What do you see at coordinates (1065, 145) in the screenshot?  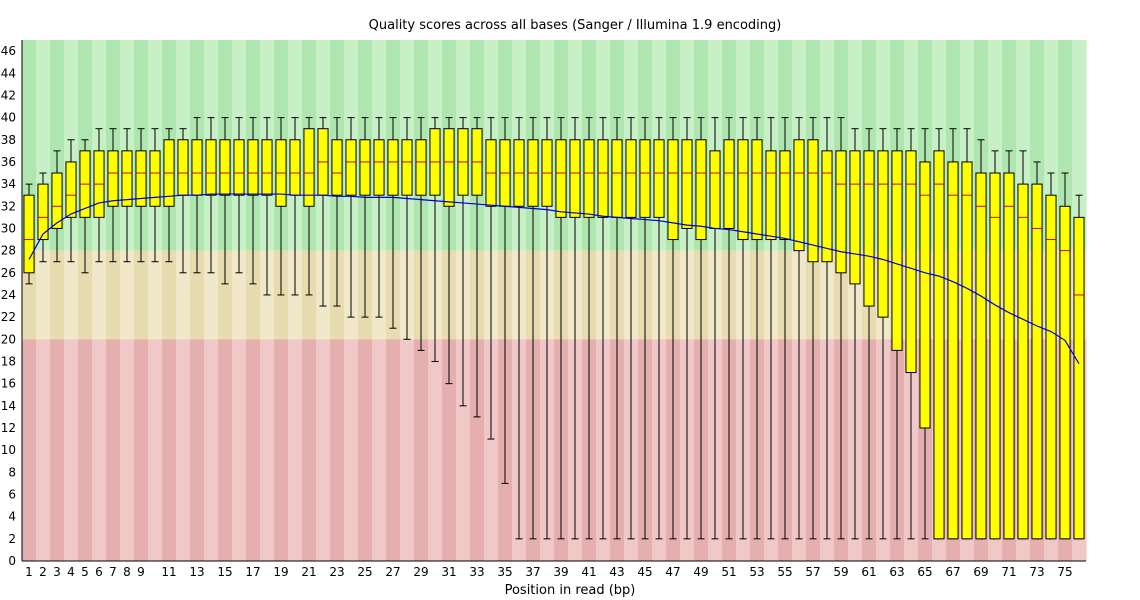 I see `band-good-stripe` at bounding box center [1065, 145].